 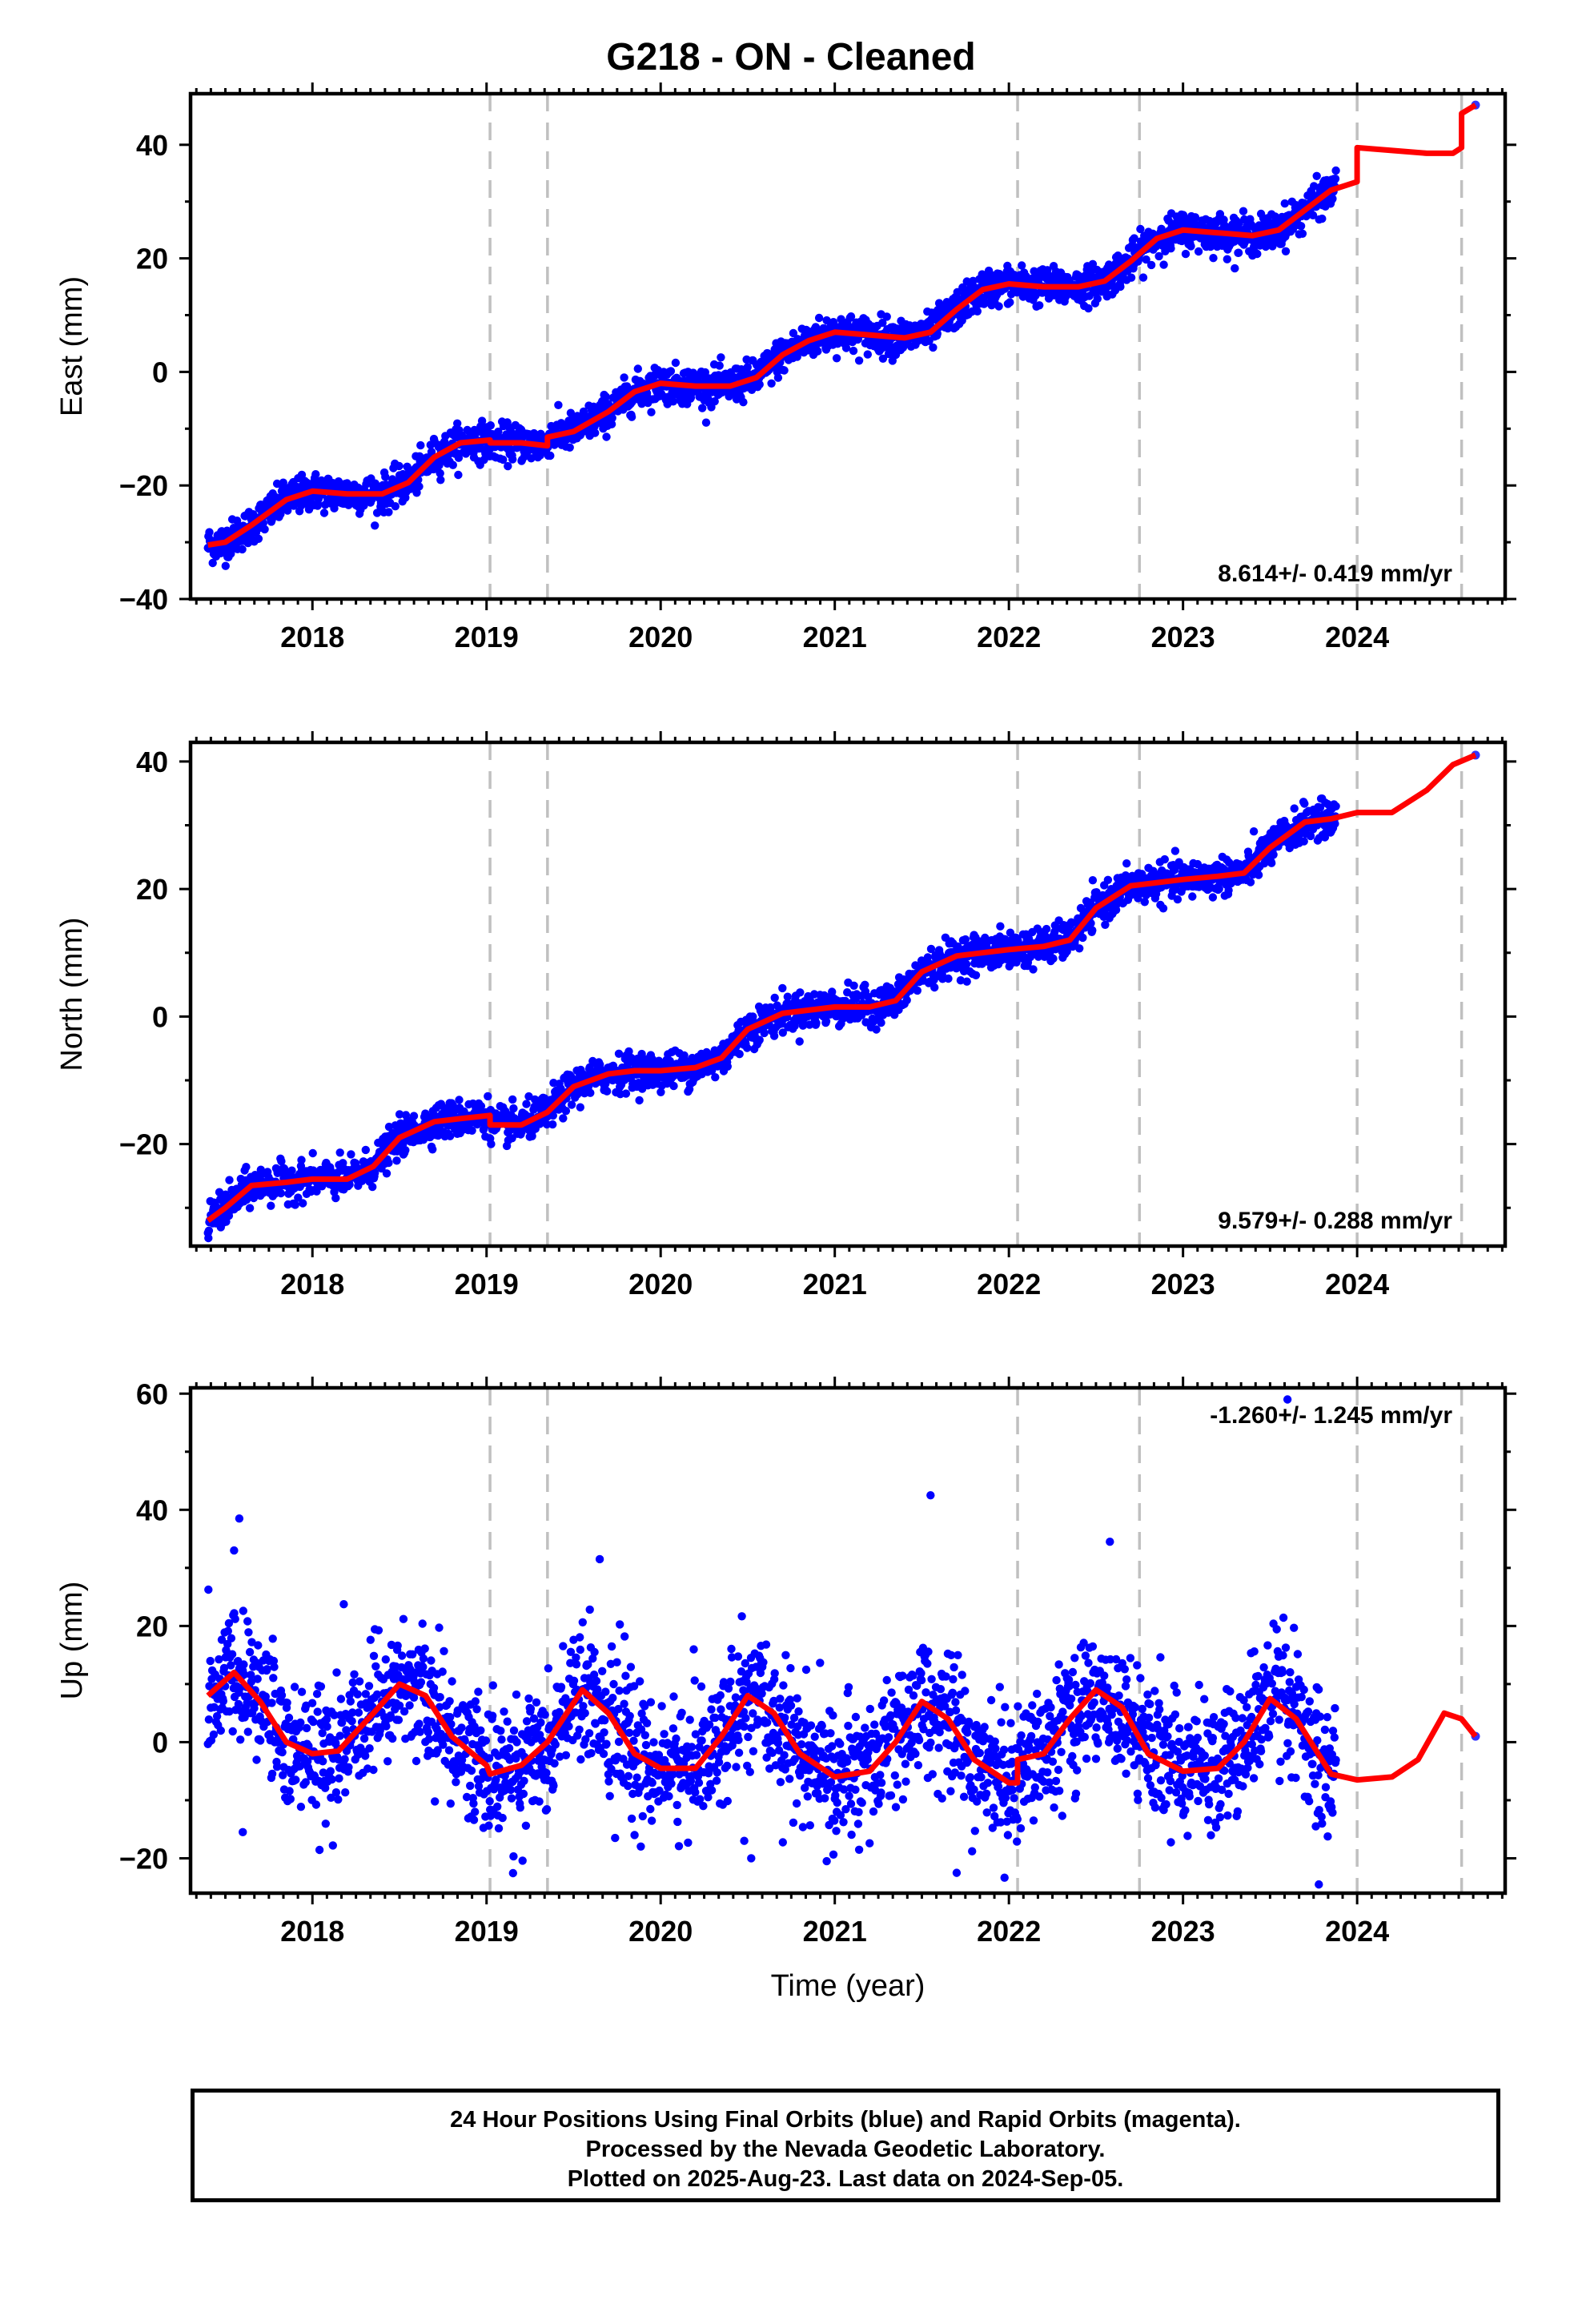 What do you see at coordinates (1335, 574) in the screenshot?
I see `east-rate-label: 8.614+/- 0.419 mm/yr` at bounding box center [1335, 574].